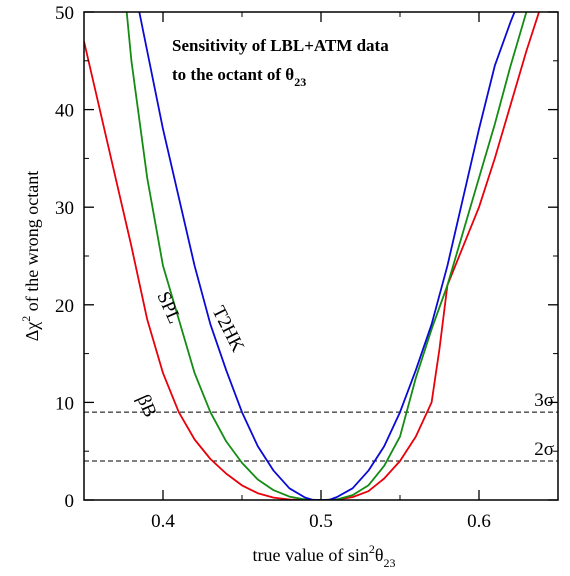  Describe the element at coordinates (146, 405) in the screenshot. I see `series-label-bB: βB` at that location.